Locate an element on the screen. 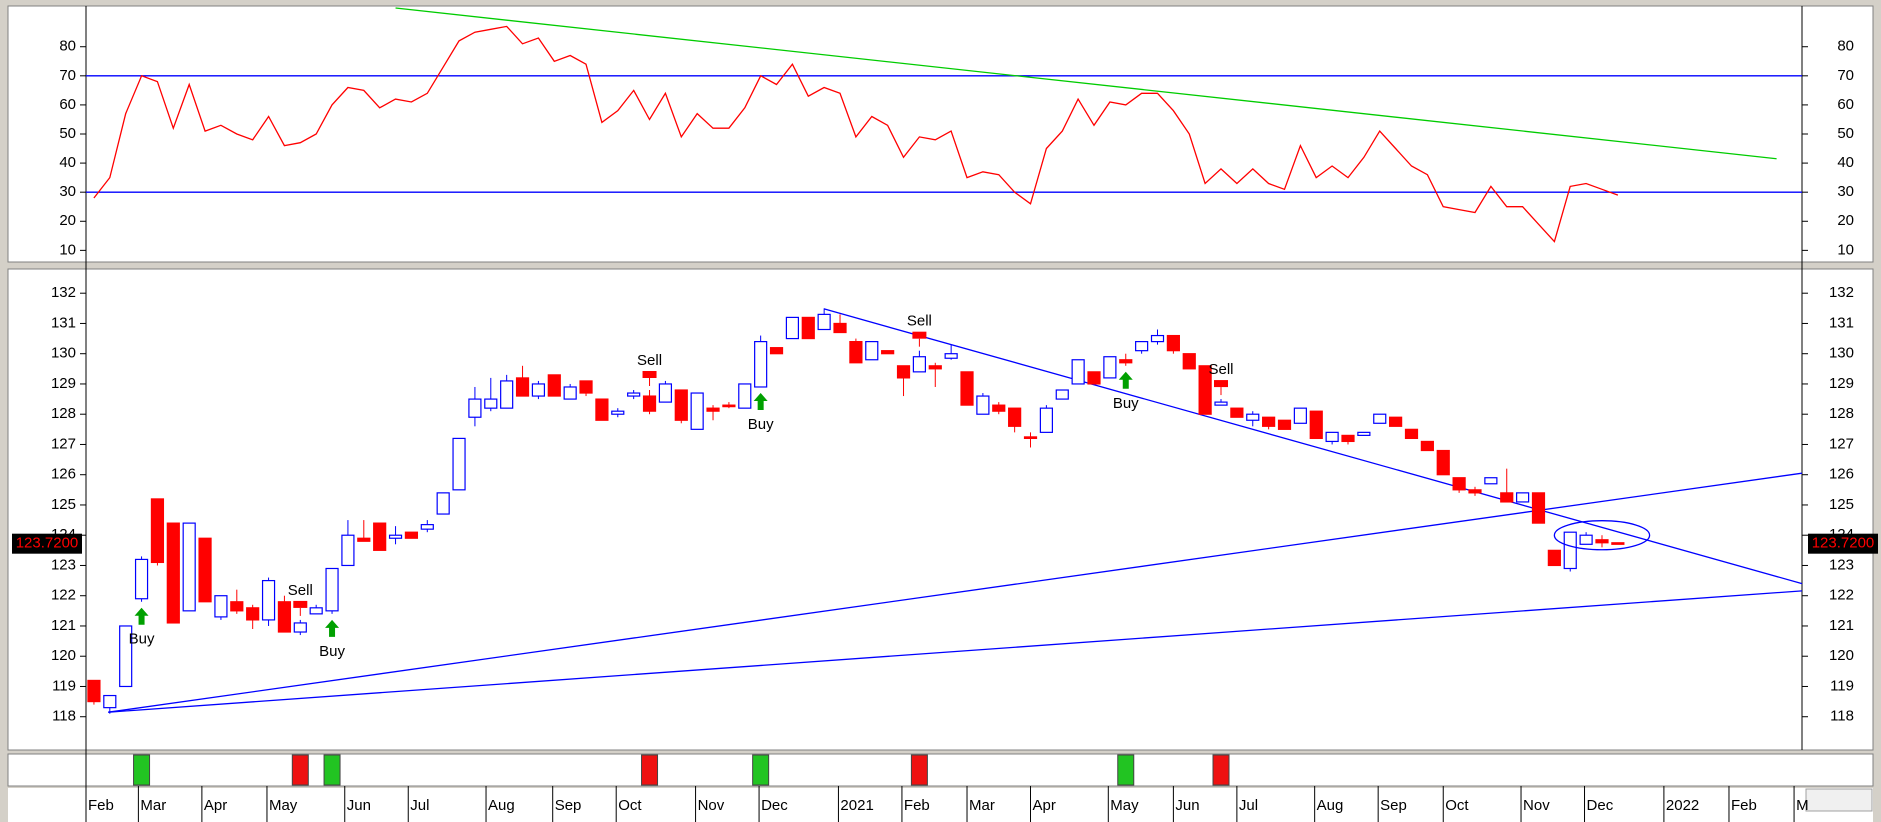 The image size is (1881, 822). y-tick-label: 50 is located at coordinates (67, 133).